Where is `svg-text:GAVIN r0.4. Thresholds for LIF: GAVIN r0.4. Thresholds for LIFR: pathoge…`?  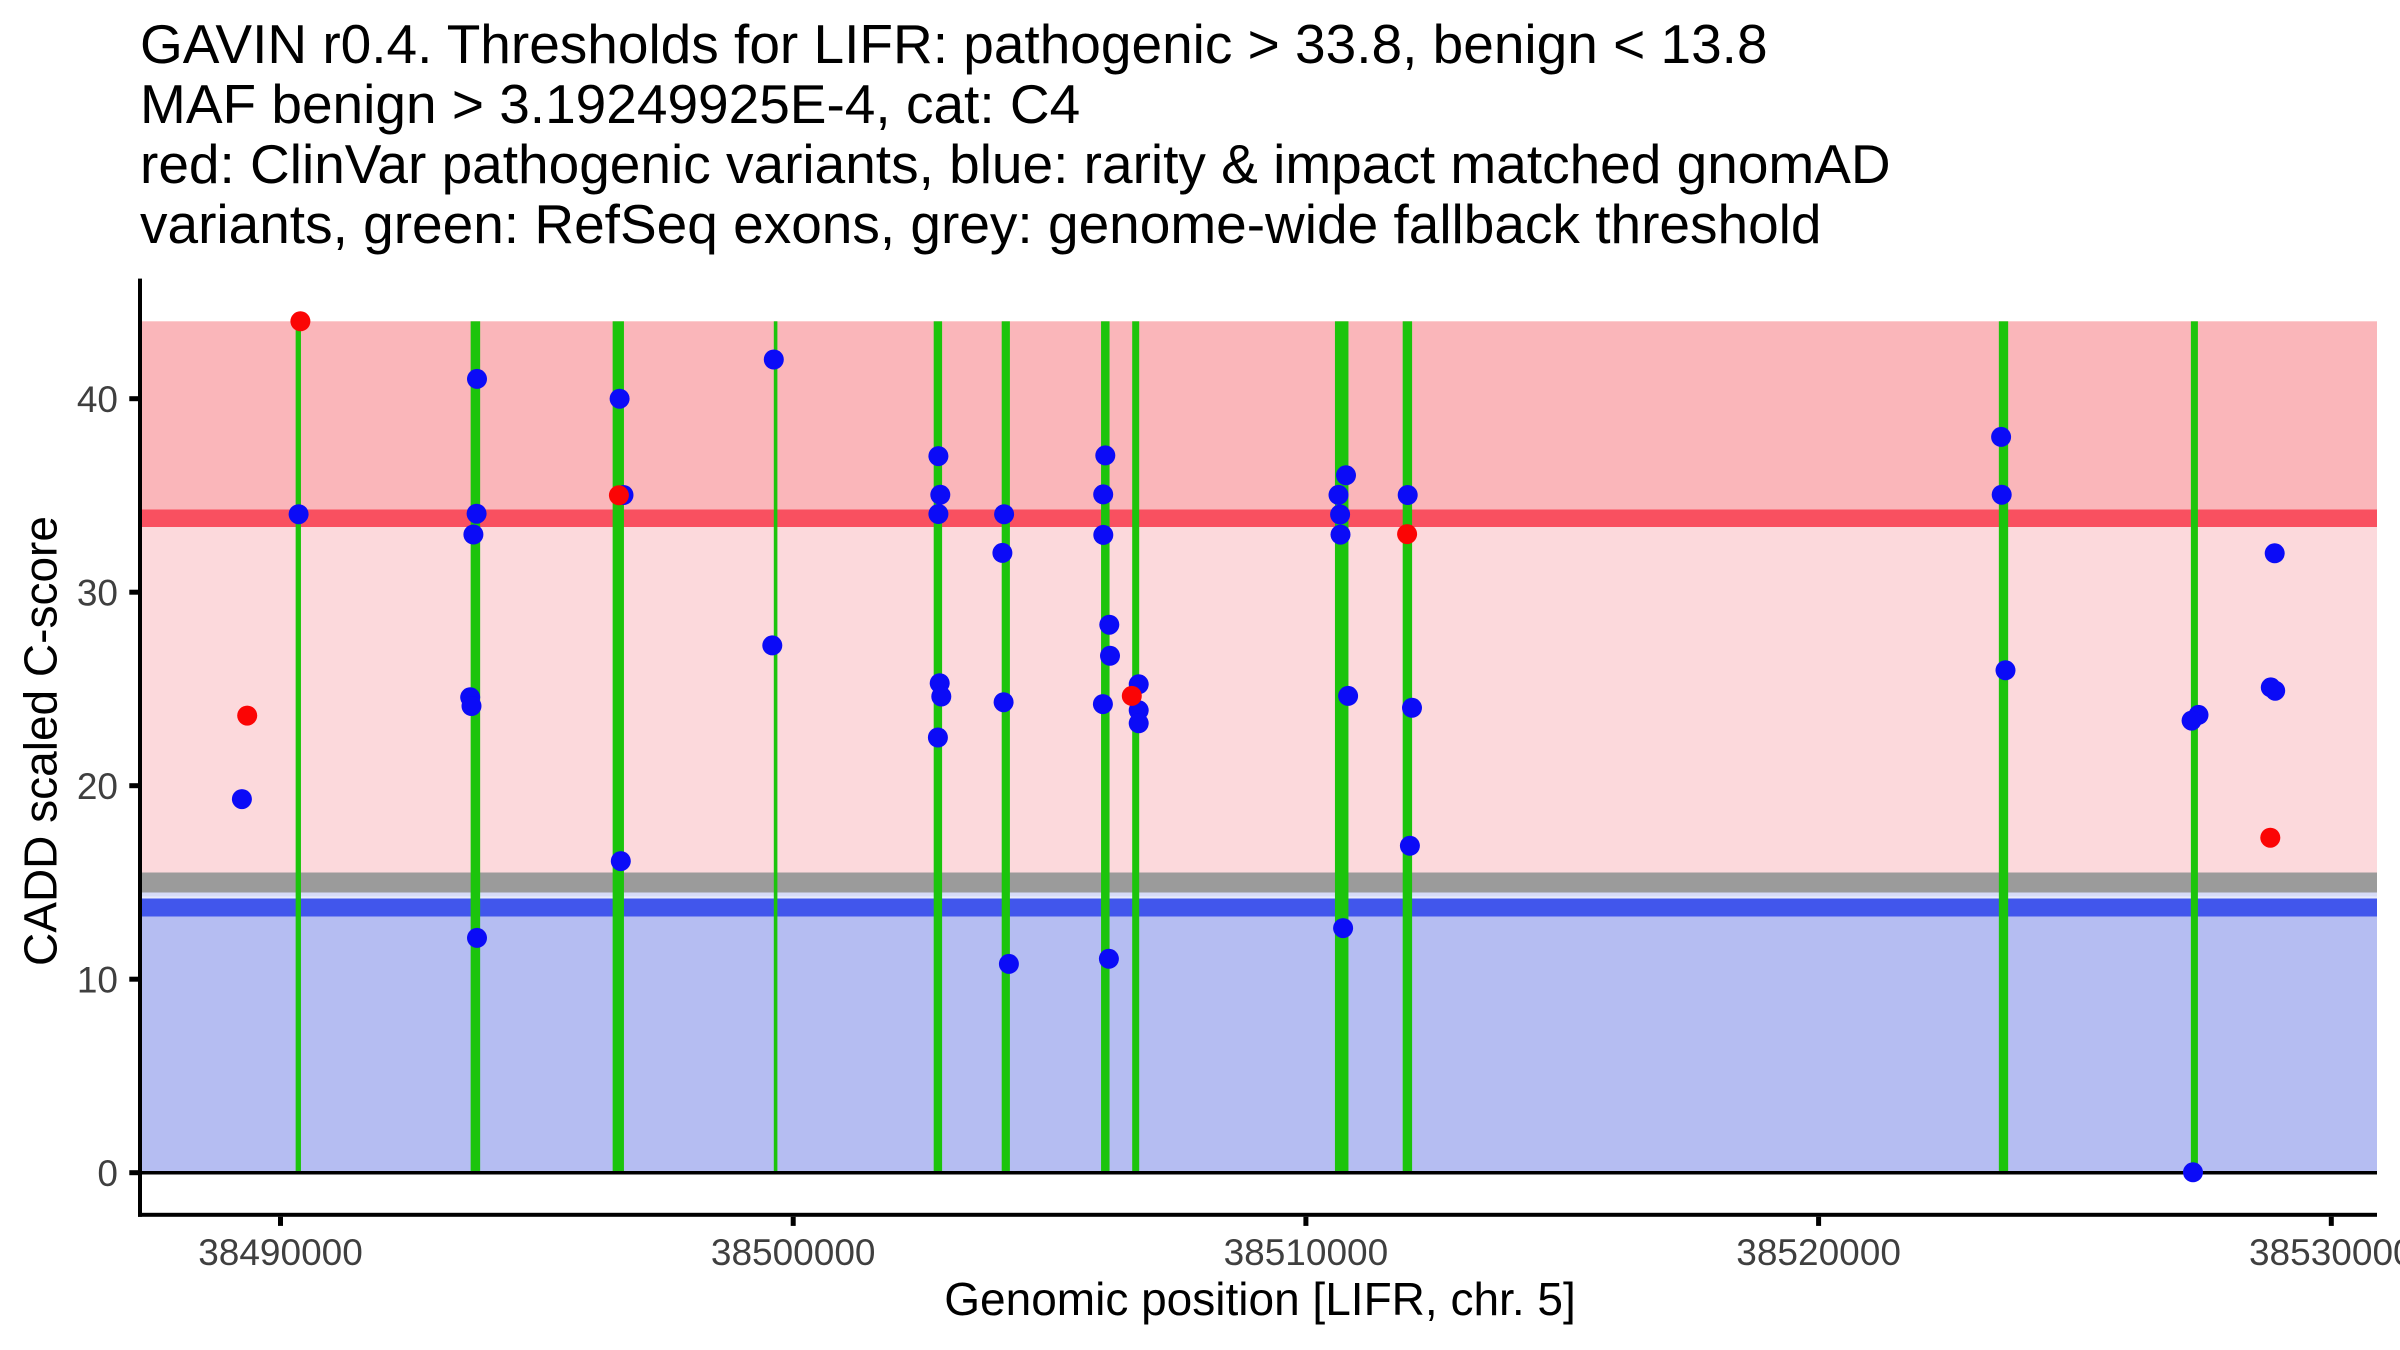
svg-text:GAVIN r0.4. Thresholds for LIF: GAVIN r0.4. Thresholds for LIFR: pathoge… is located at coordinates (954, 44).